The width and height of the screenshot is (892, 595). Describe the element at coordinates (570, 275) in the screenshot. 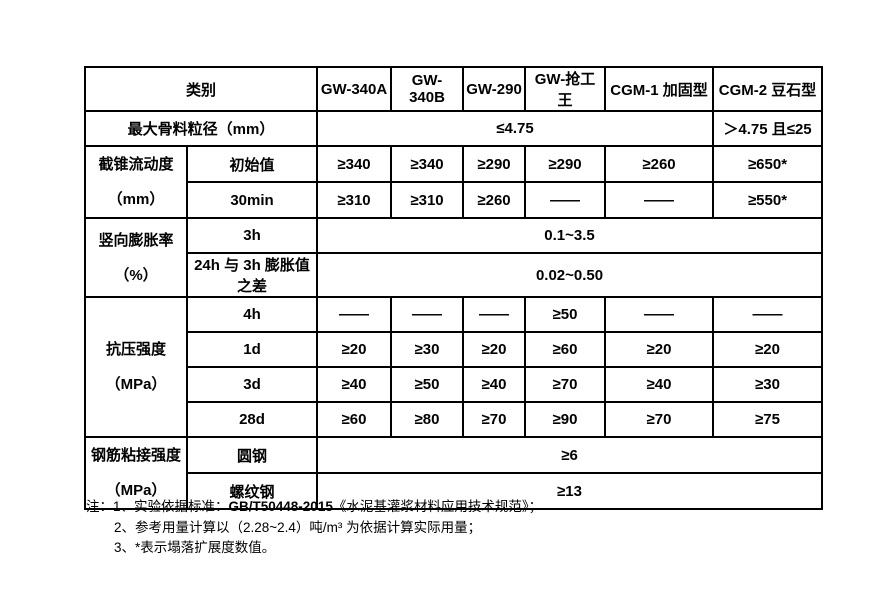

I see `expansion-diff-value: 0.02~0.50` at that location.